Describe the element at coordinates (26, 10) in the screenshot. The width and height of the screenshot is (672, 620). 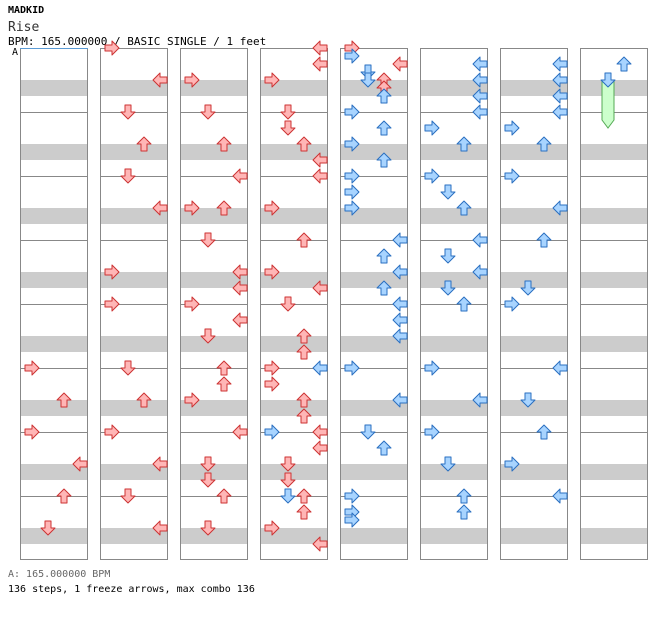
I see `artist-name: MADKID` at that location.